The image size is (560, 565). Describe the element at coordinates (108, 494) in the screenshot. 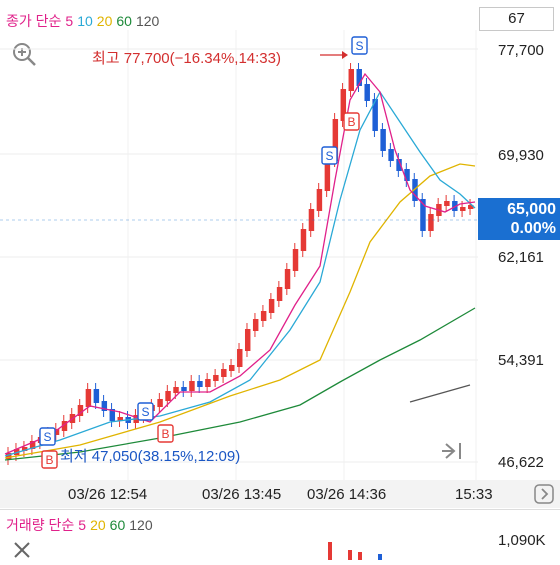

I see `time-axis-label: 03/26 12:54` at that location.